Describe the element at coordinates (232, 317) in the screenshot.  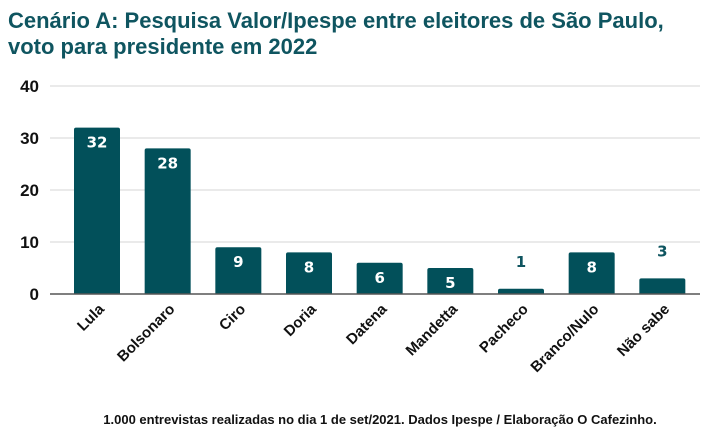
I see `x-tick-label: Ciro` at that location.